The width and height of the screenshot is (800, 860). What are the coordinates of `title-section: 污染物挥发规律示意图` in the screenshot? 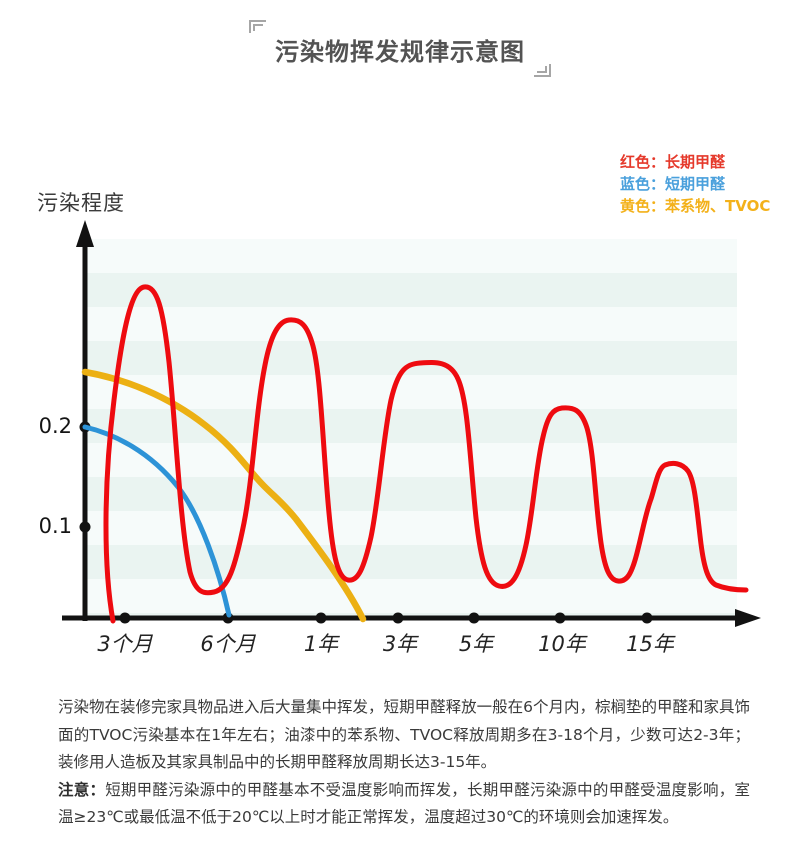 It's located at (400, 48).